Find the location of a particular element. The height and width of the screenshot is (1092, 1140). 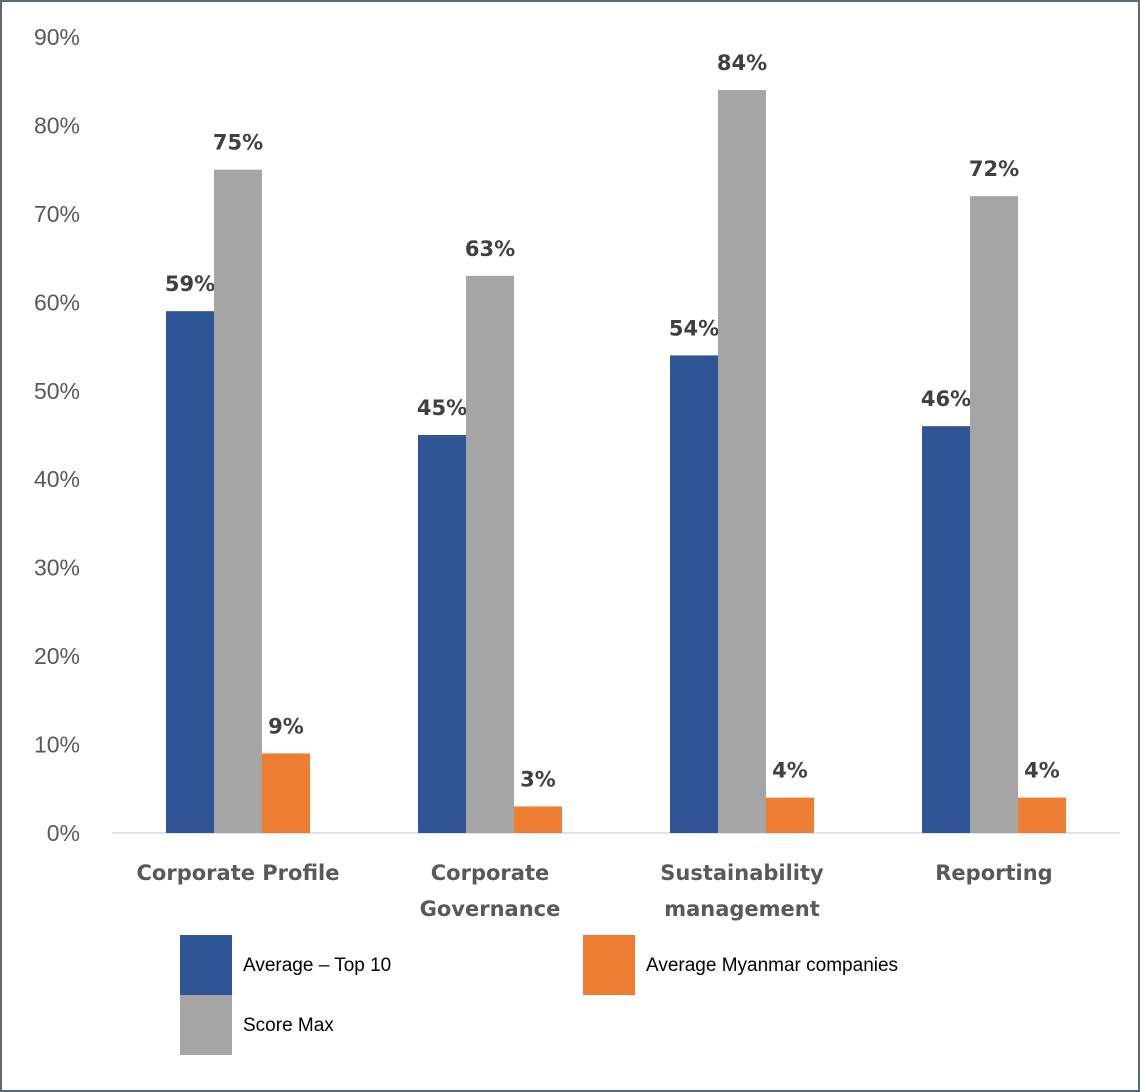

y-tick-label: 0% is located at coordinates (63, 833).